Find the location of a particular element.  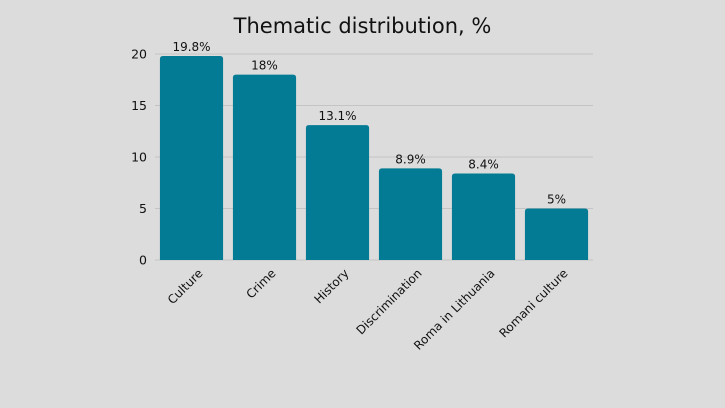

x-tick-label: History is located at coordinates (332, 286).